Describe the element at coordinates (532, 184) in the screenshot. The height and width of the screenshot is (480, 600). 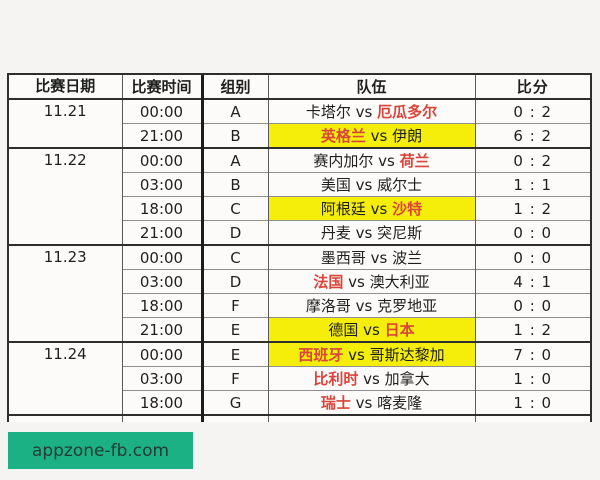
I see `match-score: 1` at that location.